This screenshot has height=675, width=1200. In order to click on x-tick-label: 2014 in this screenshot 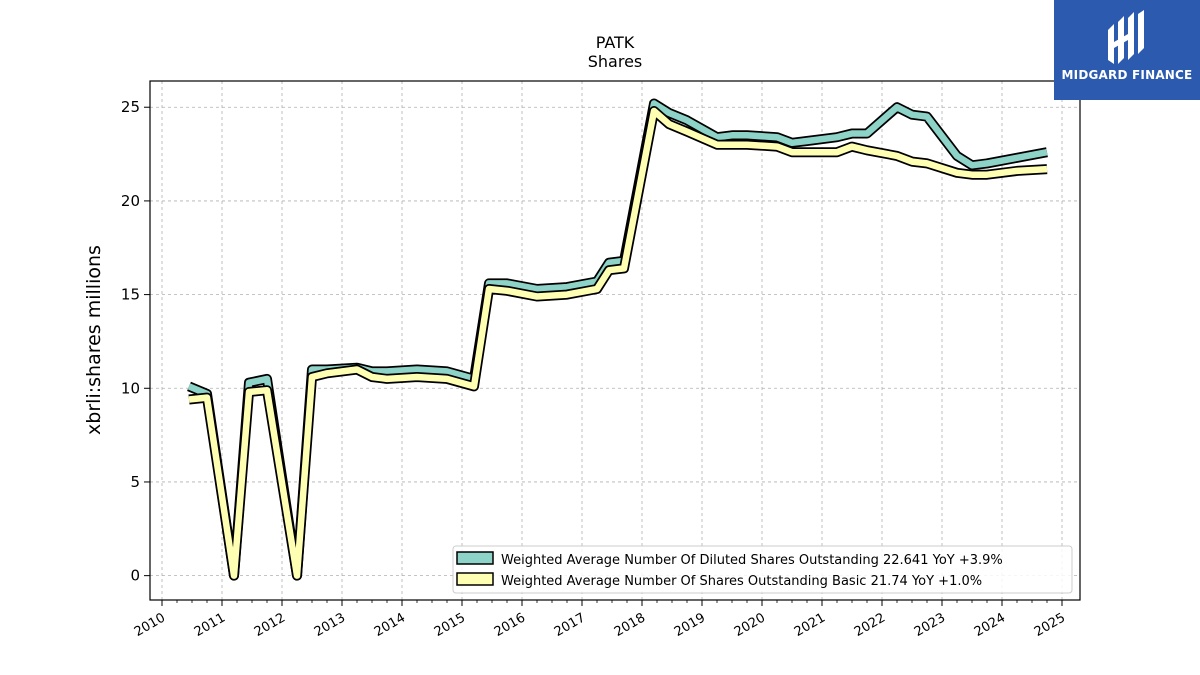, I will do `click(390, 625)`.